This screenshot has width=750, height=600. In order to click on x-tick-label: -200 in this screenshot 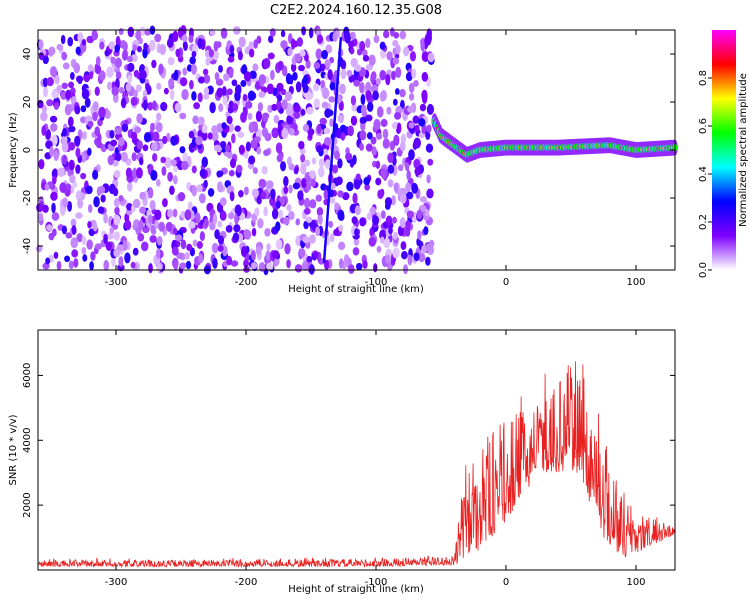, I will do `click(246, 282)`.